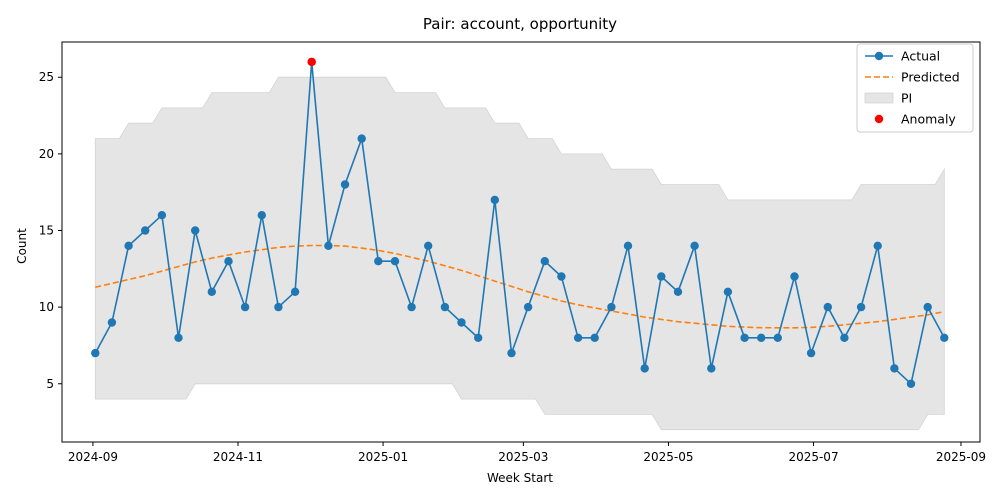 This screenshot has width=1000, height=504. Describe the element at coordinates (46, 231) in the screenshot. I see `y-tick-label: 15` at that location.